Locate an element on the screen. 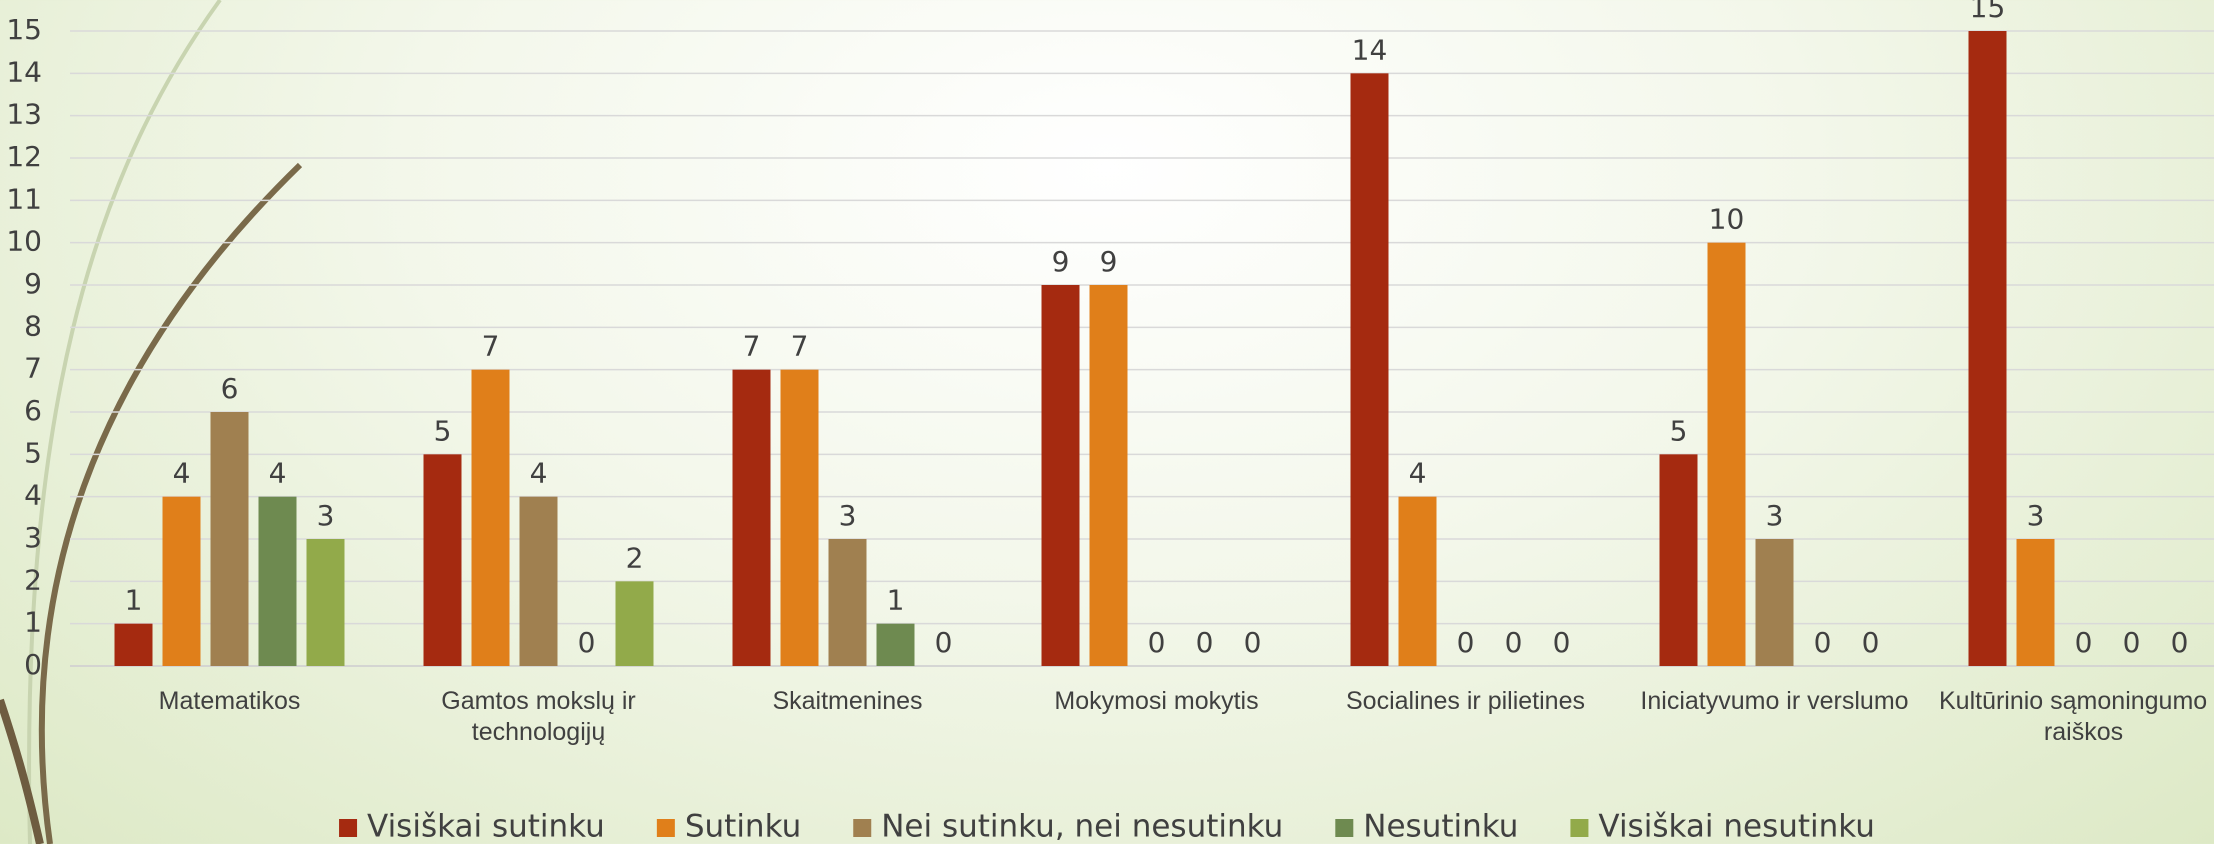  y-tick-label: 1 is located at coordinates (33, 622).